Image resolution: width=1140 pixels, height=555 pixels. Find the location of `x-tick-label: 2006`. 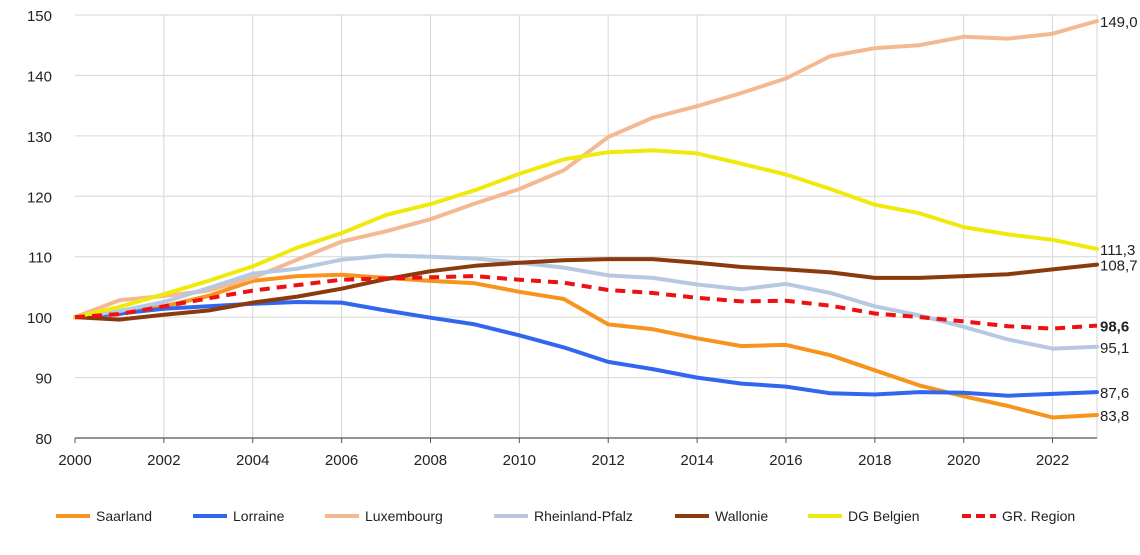

x-tick-label: 2006 is located at coordinates (341, 460).